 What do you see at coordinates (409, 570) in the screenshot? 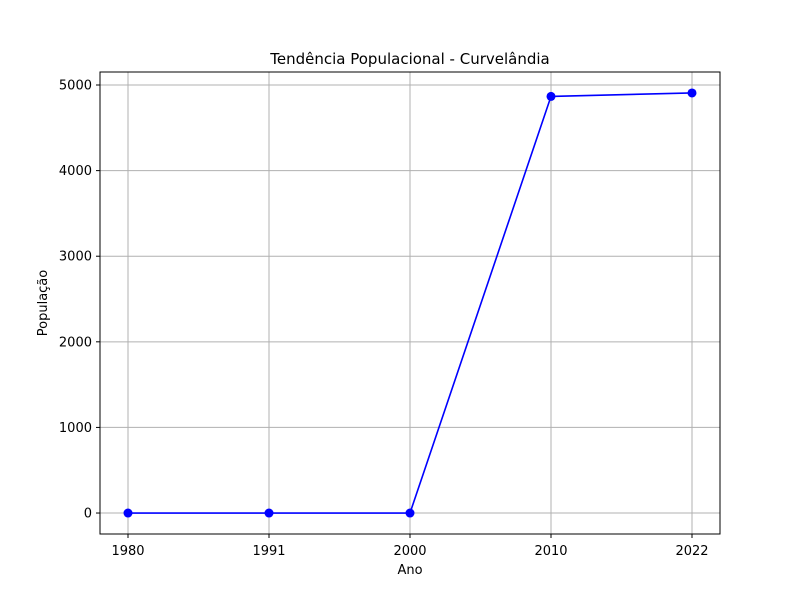
I see `x-axis-label: Ano` at bounding box center [409, 570].